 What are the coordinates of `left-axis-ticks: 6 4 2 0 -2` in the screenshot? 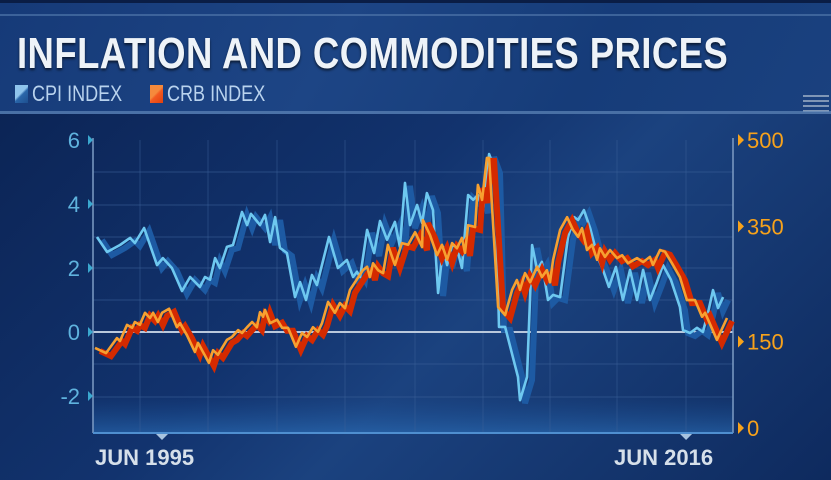 It's located at (76, 268).